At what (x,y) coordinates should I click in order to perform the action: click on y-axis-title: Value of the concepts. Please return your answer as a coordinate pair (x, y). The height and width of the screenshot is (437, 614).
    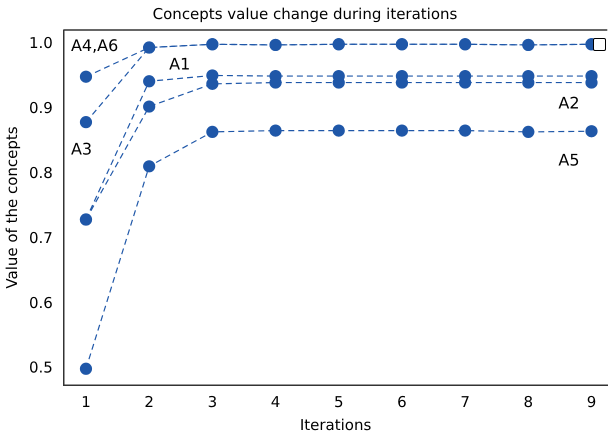
    Looking at the image, I should click on (11, 207).